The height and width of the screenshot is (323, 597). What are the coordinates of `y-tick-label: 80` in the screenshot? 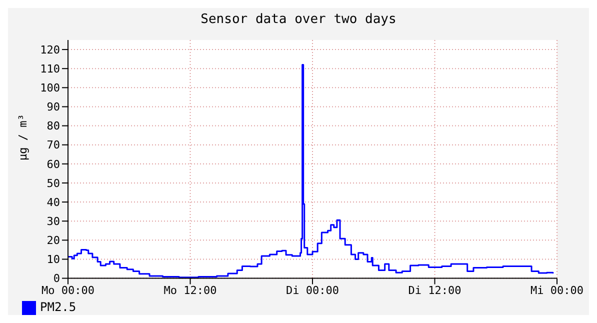 It's located at (53, 126).